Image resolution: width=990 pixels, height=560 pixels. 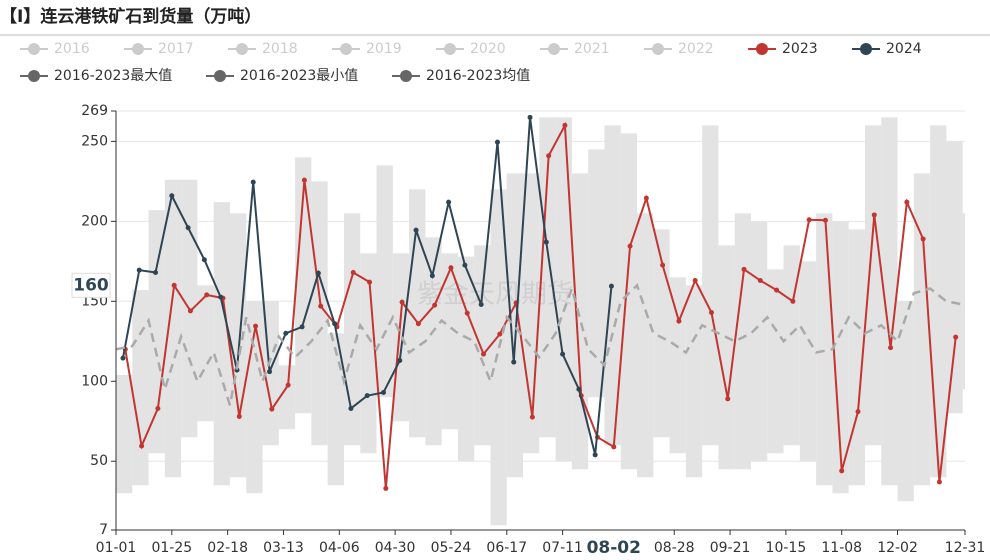 I want to click on x-tick-label: 12-31, so click(x=965, y=548).